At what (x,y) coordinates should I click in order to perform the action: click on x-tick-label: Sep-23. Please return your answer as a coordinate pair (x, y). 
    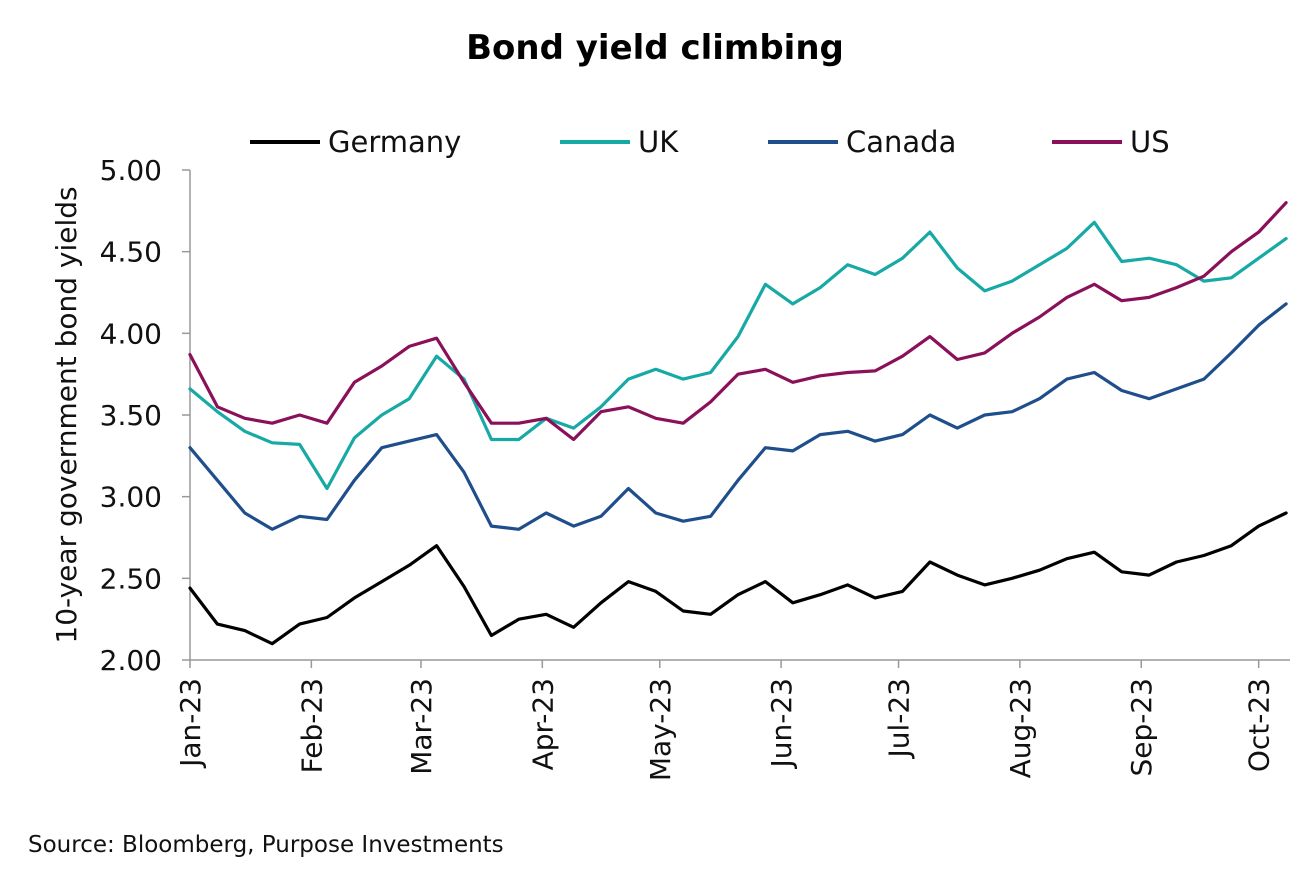
    Looking at the image, I should click on (1141, 727).